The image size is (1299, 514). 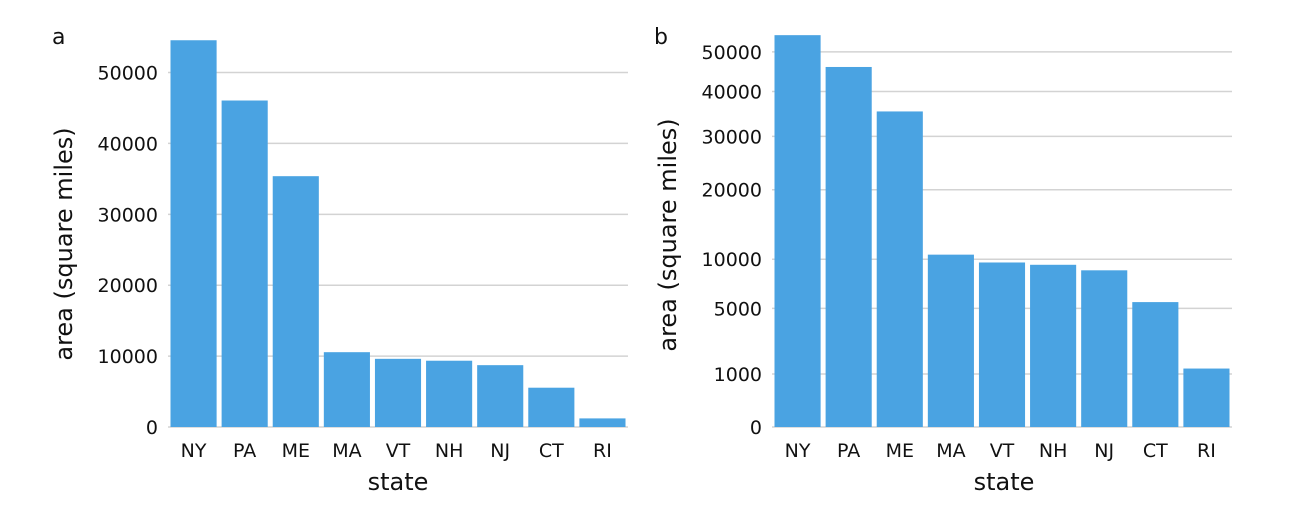 I want to click on panel-b-y-tick-labels: 0 1000 5000 10000 20000 30000 40000 50000, so click(x=732, y=240).